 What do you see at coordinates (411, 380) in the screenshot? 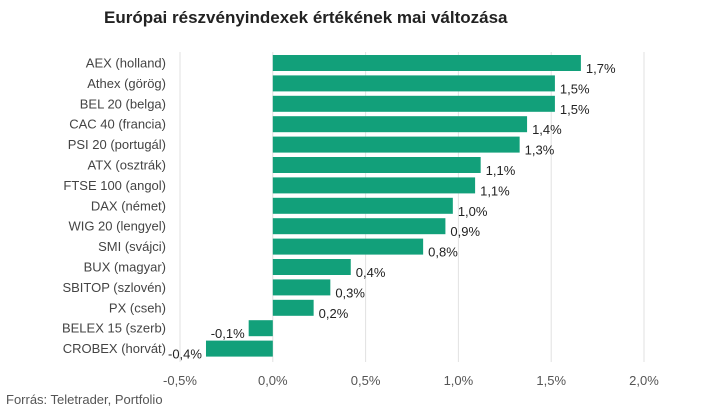
I see `x-tick-labels: -0,5% 0,0% 0,5% 1,0% 1,5% 2,0%` at bounding box center [411, 380].